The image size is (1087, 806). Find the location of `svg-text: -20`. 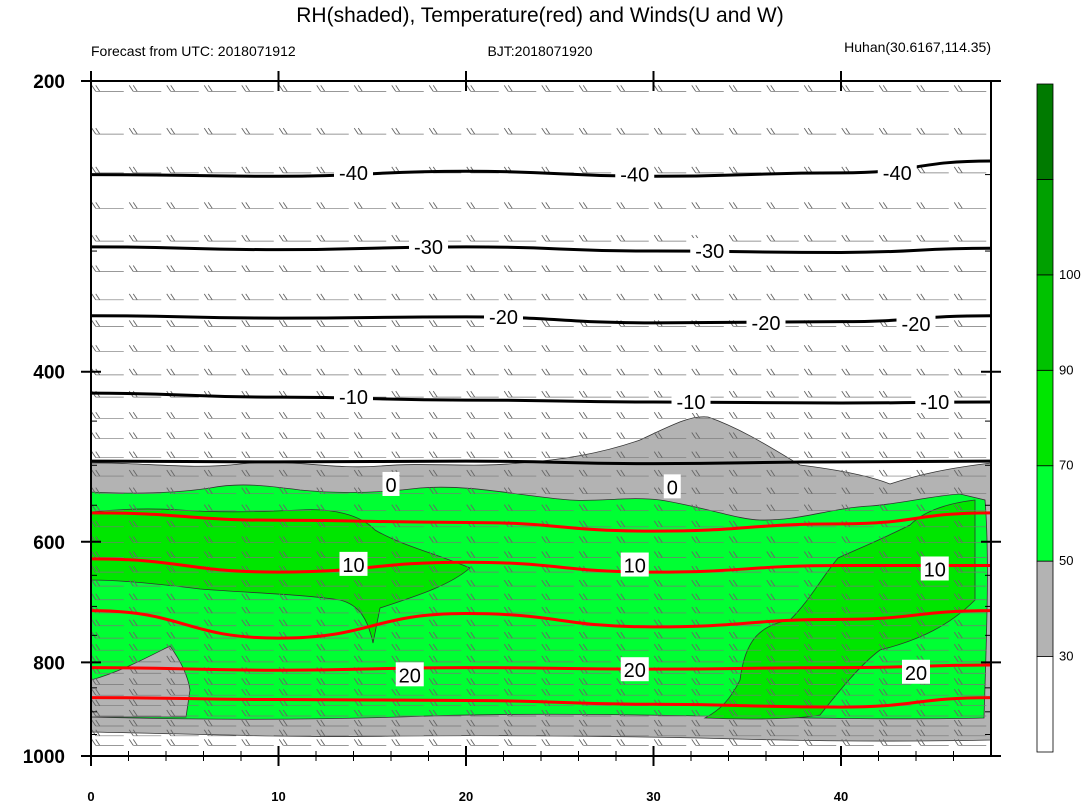

svg-text: -20 is located at coordinates (503, 318).